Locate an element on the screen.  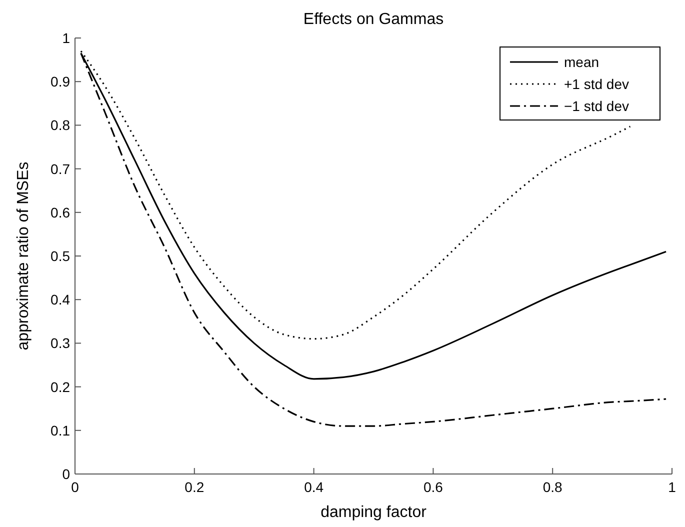
legend-label: −1 std dev is located at coordinates (596, 106).